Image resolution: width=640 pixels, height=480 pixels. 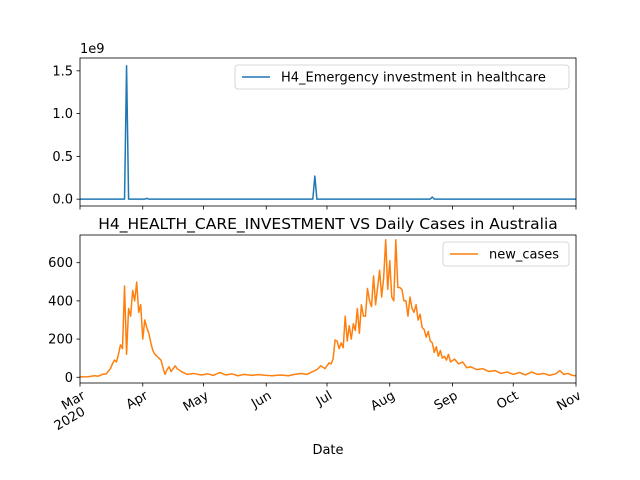 What do you see at coordinates (66, 136) in the screenshot?
I see `top-y-ticks: 0.0 0.5 1.0 1.5` at bounding box center [66, 136].